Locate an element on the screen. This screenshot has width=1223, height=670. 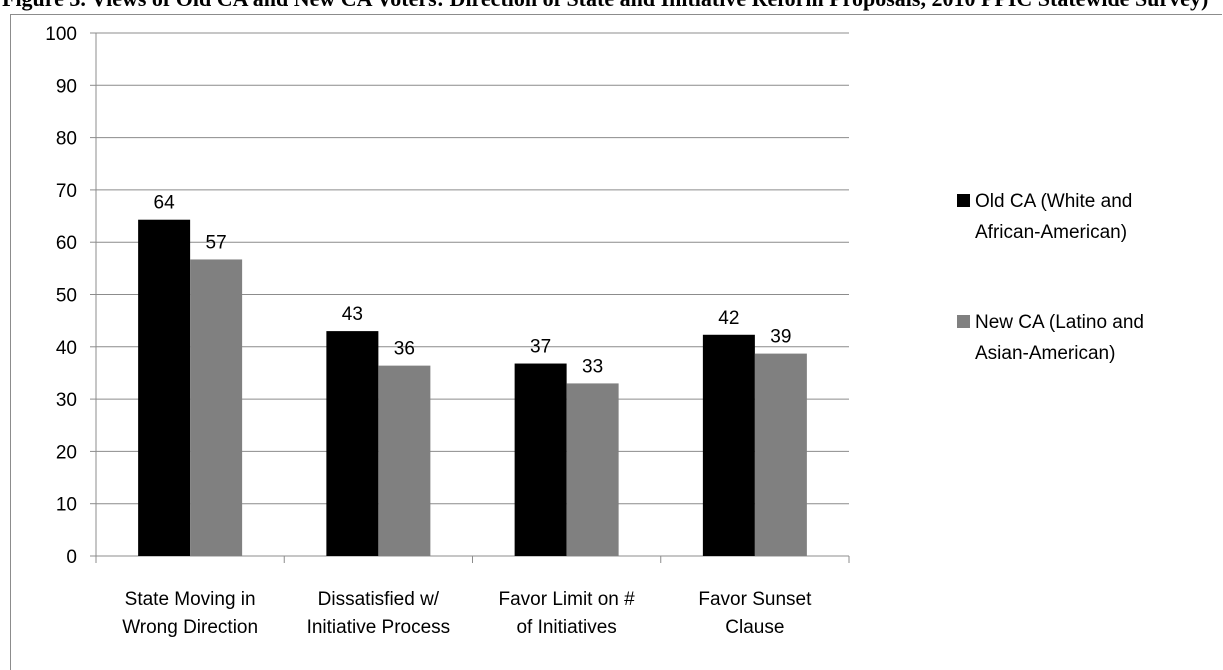
x-category-label: of Initiatives is located at coordinates (566, 627).